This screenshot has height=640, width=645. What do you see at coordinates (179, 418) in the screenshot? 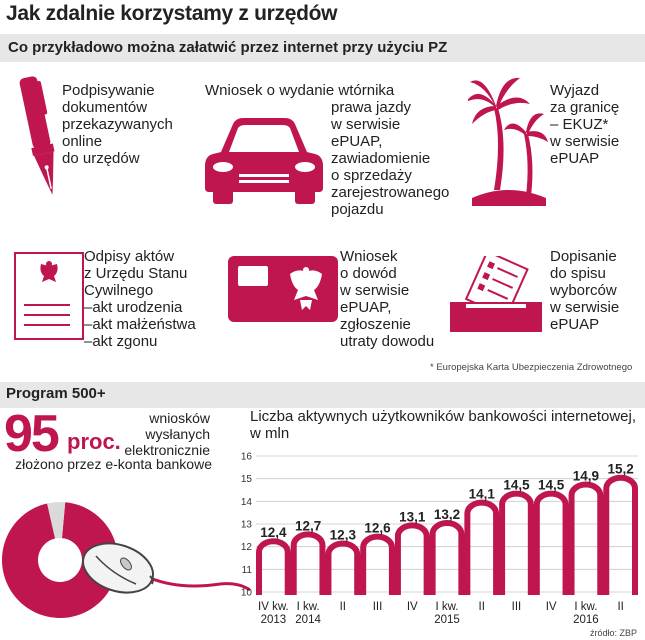
I see `program-label-line: wniosków` at bounding box center [179, 418].